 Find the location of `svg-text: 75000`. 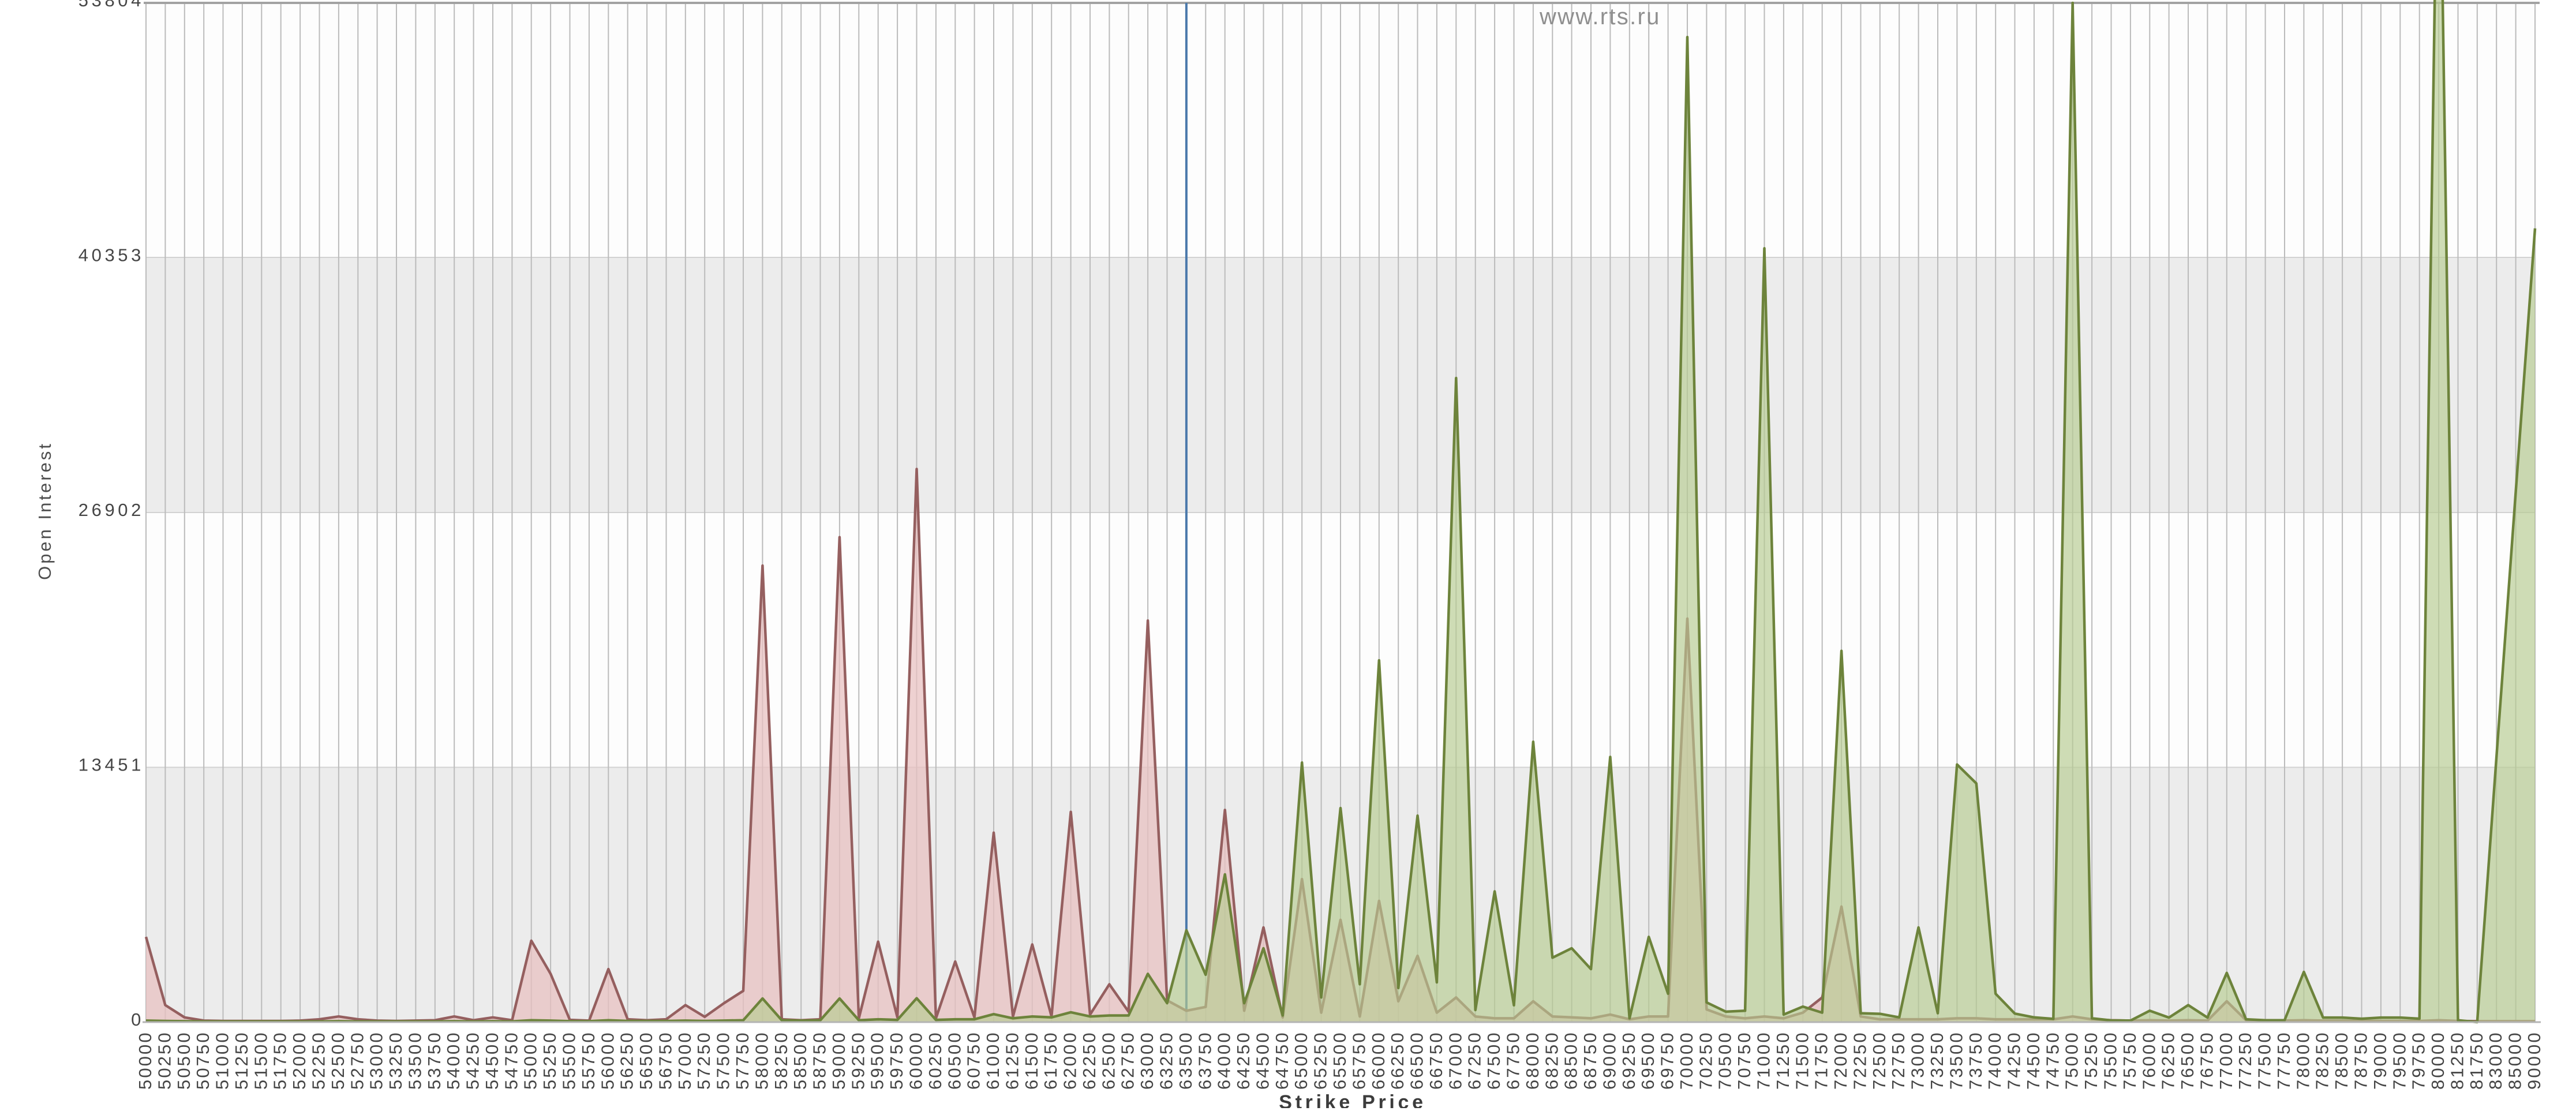

svg-text: 75000 is located at coordinates (2072, 1060).